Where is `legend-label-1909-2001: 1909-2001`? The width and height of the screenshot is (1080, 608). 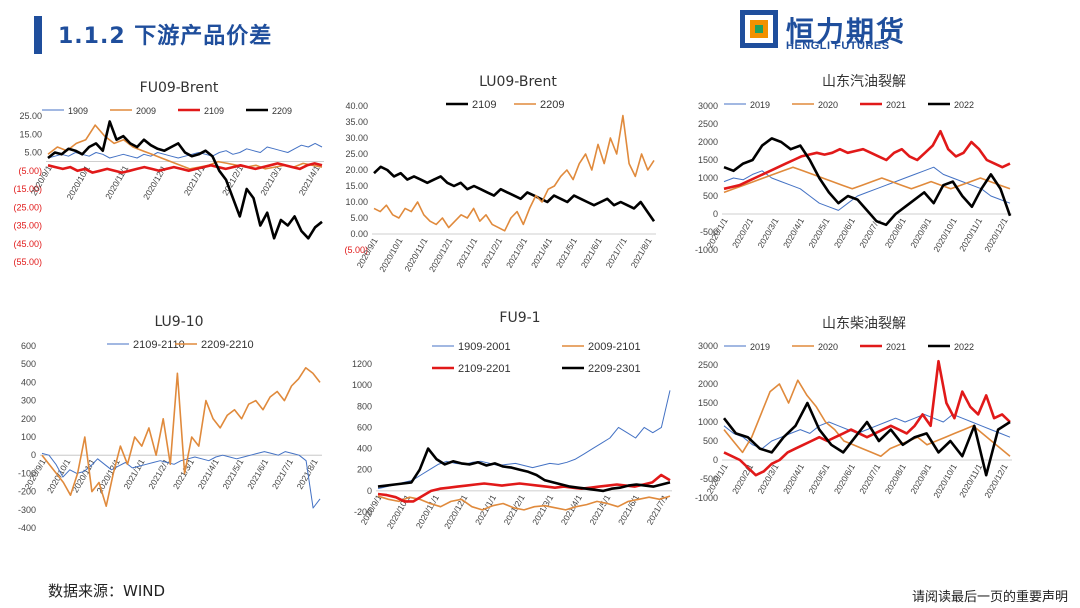 legend-label-1909-2001: 1909-2001 is located at coordinates (484, 347).